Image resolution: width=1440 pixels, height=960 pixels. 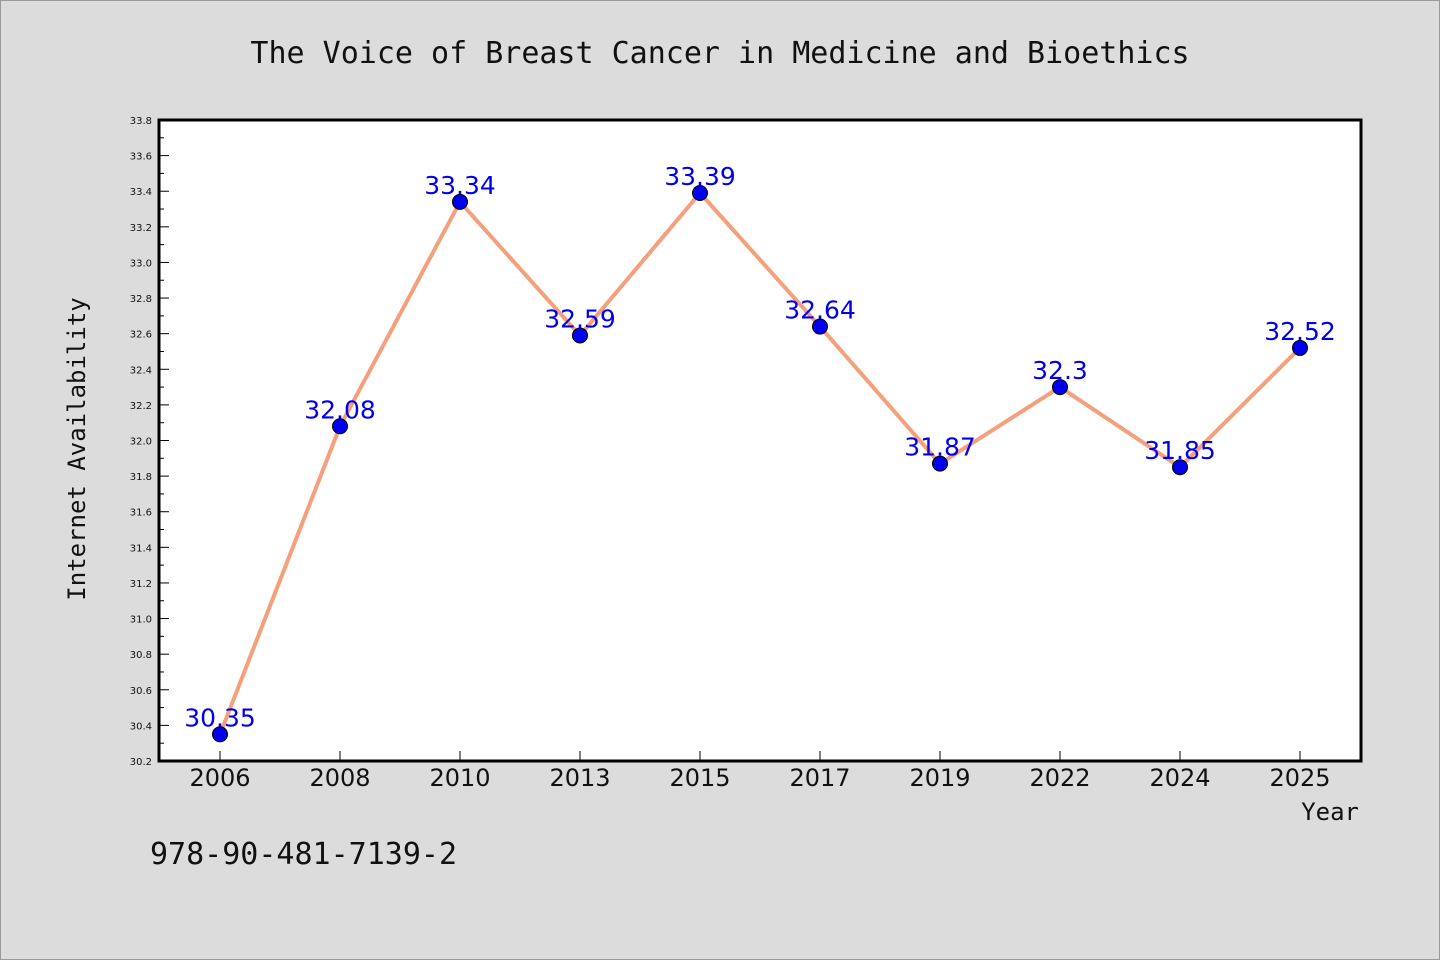 What do you see at coordinates (220, 717) in the screenshot?
I see `data-label: 30.35` at bounding box center [220, 717].